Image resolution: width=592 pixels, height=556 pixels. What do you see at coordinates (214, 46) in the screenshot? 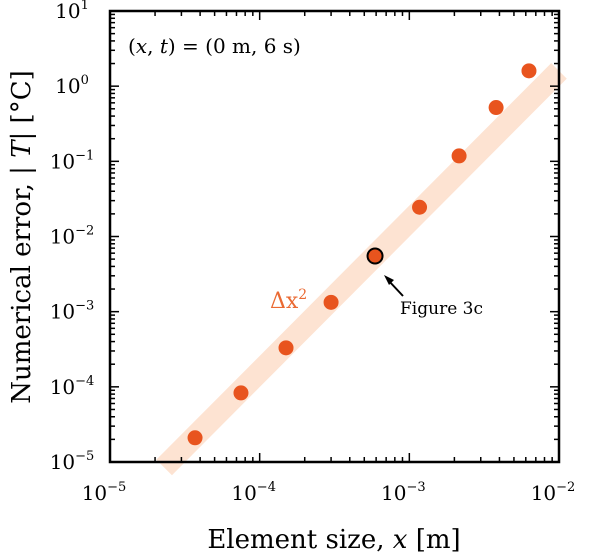
I see `annotation: (x, t) = (0 m, 6 s)` at bounding box center [214, 46].